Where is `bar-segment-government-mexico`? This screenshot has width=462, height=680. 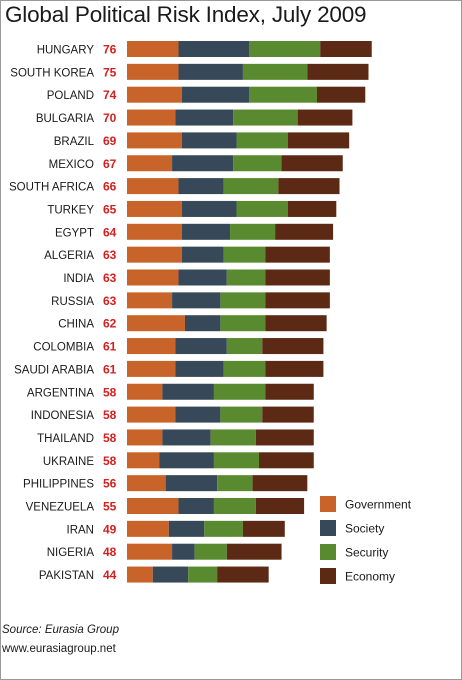 bar-segment-government-mexico is located at coordinates (150, 163).